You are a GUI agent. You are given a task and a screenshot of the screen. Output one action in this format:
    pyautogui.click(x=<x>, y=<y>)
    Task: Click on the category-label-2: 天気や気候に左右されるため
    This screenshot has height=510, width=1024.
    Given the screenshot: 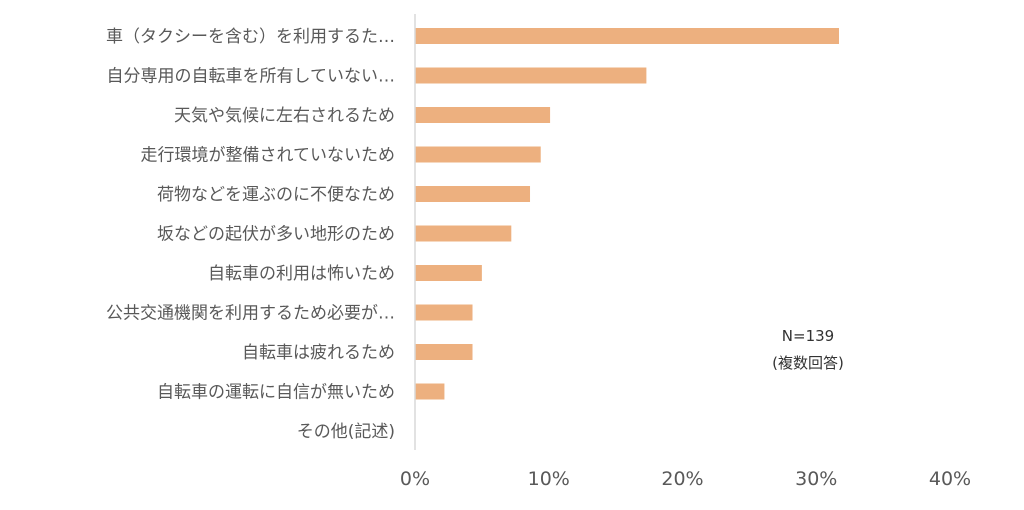 What is the action you would take?
    pyautogui.click(x=284, y=116)
    